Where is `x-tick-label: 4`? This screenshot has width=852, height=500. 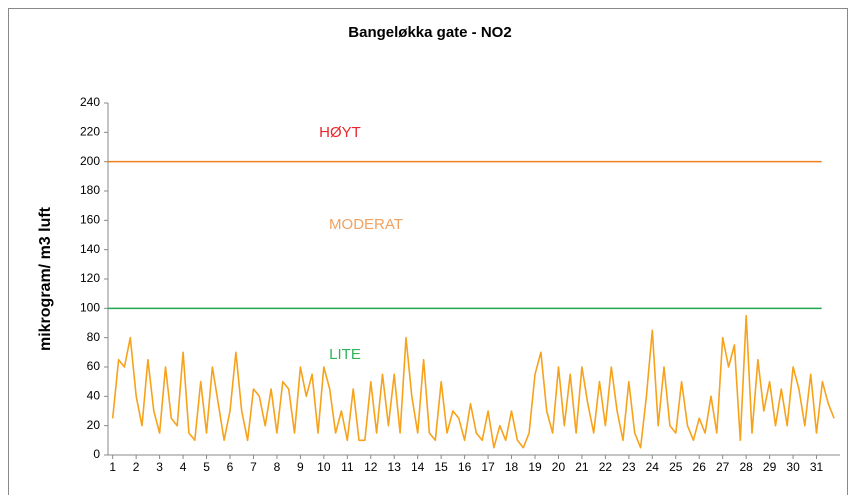 x-tick-label: 4 is located at coordinates (183, 467).